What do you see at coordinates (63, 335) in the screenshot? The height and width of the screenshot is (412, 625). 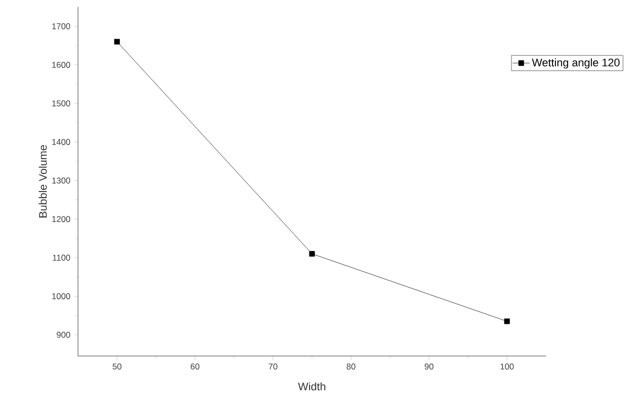 I see `y-tick-label: 900` at bounding box center [63, 335].